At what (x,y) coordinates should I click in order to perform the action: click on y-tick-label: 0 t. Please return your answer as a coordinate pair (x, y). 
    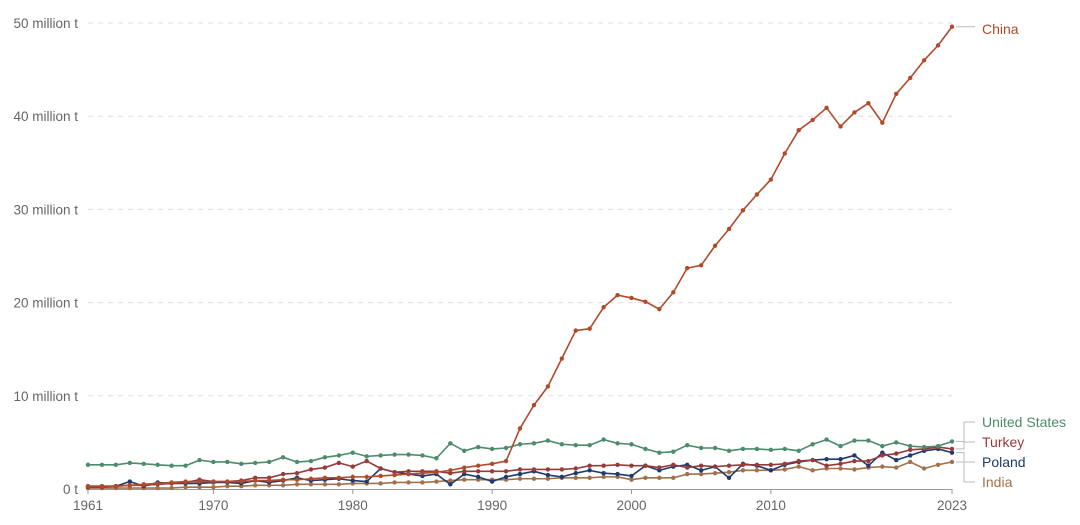
    Looking at the image, I should click on (70, 489).